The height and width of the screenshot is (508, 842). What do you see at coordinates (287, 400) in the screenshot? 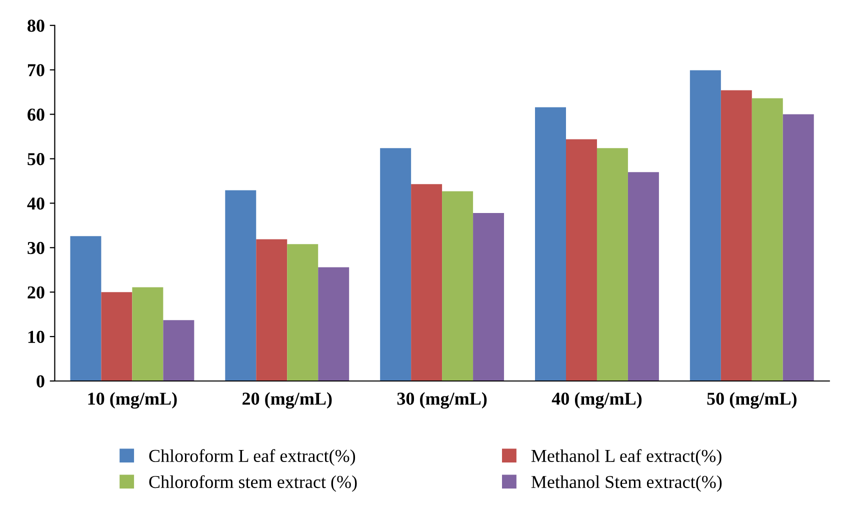
I see `x-tick-label: 20 (mg/mL)` at bounding box center [287, 400].